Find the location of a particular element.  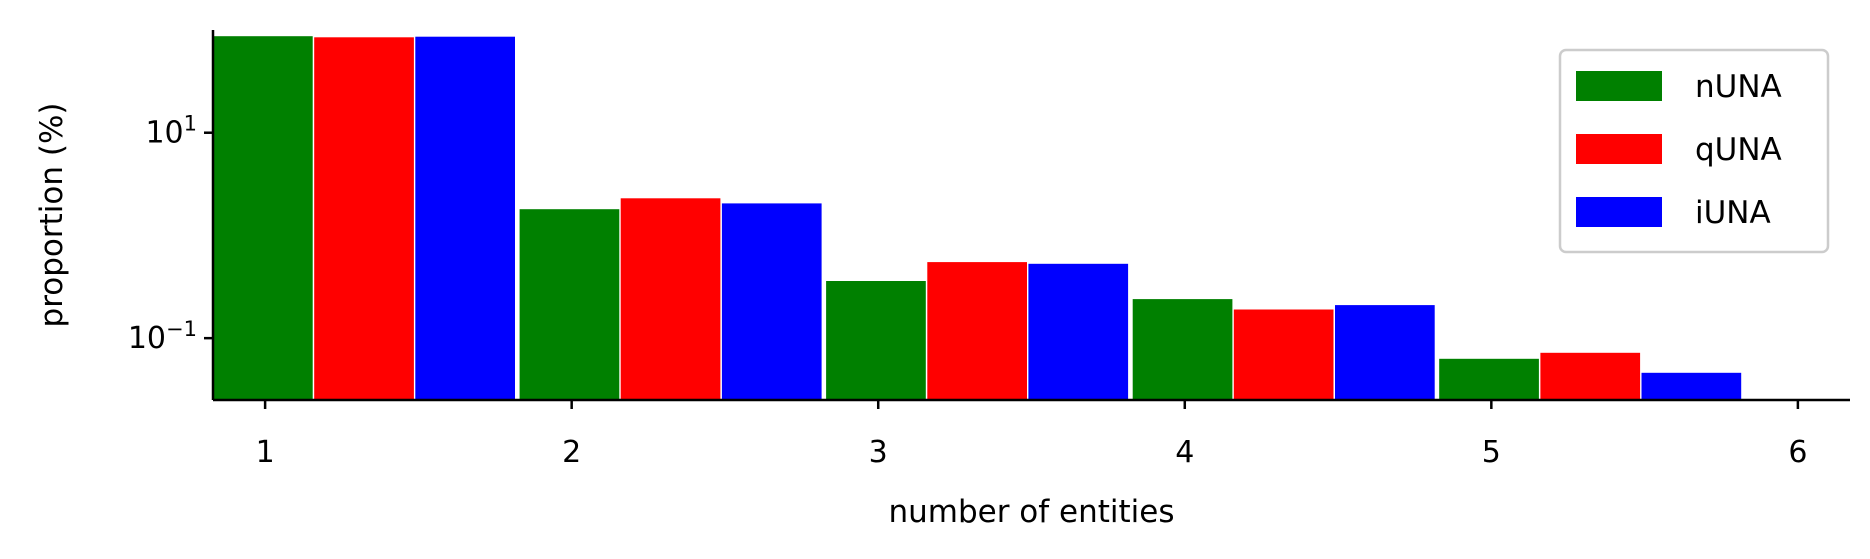

x-axis-ticks: 1 2 3 4 5 6 is located at coordinates (1031, 435).